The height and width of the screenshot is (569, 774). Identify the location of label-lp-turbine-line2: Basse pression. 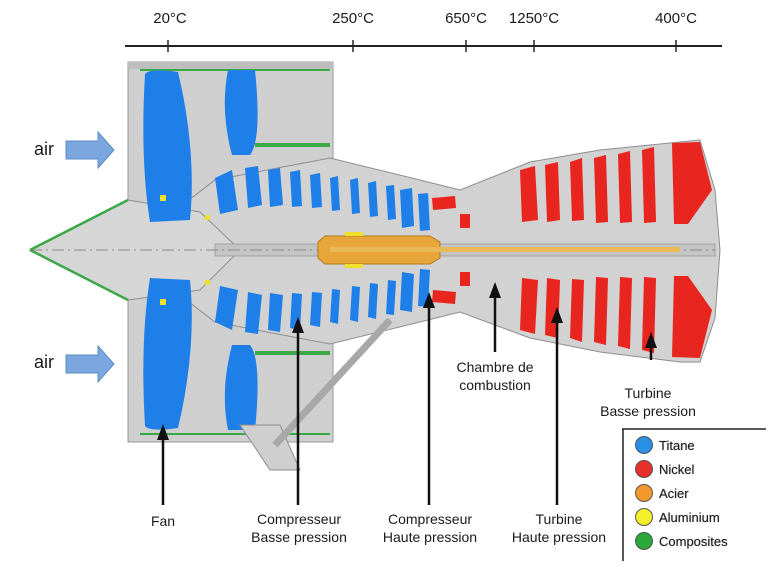
(648, 411).